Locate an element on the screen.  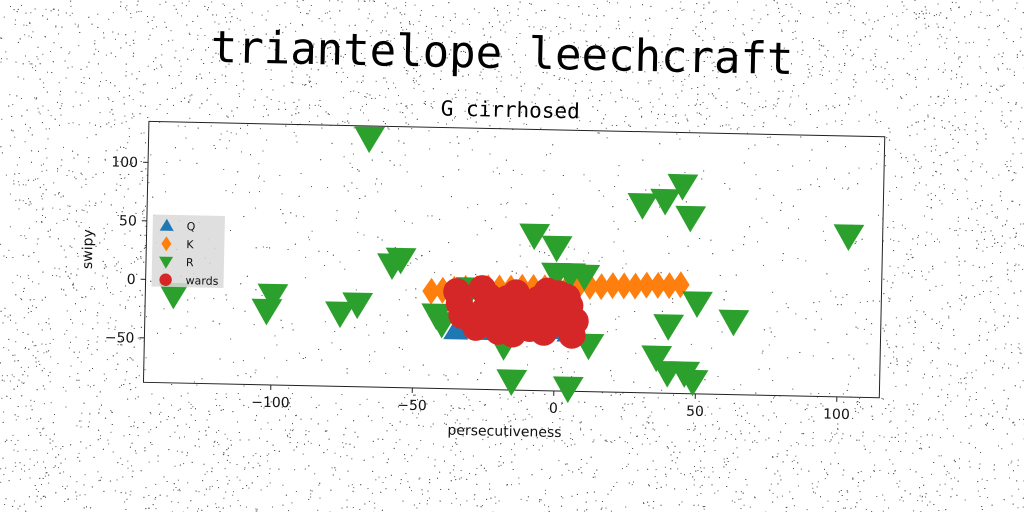
x-tick-label: 100 is located at coordinates (836, 415).